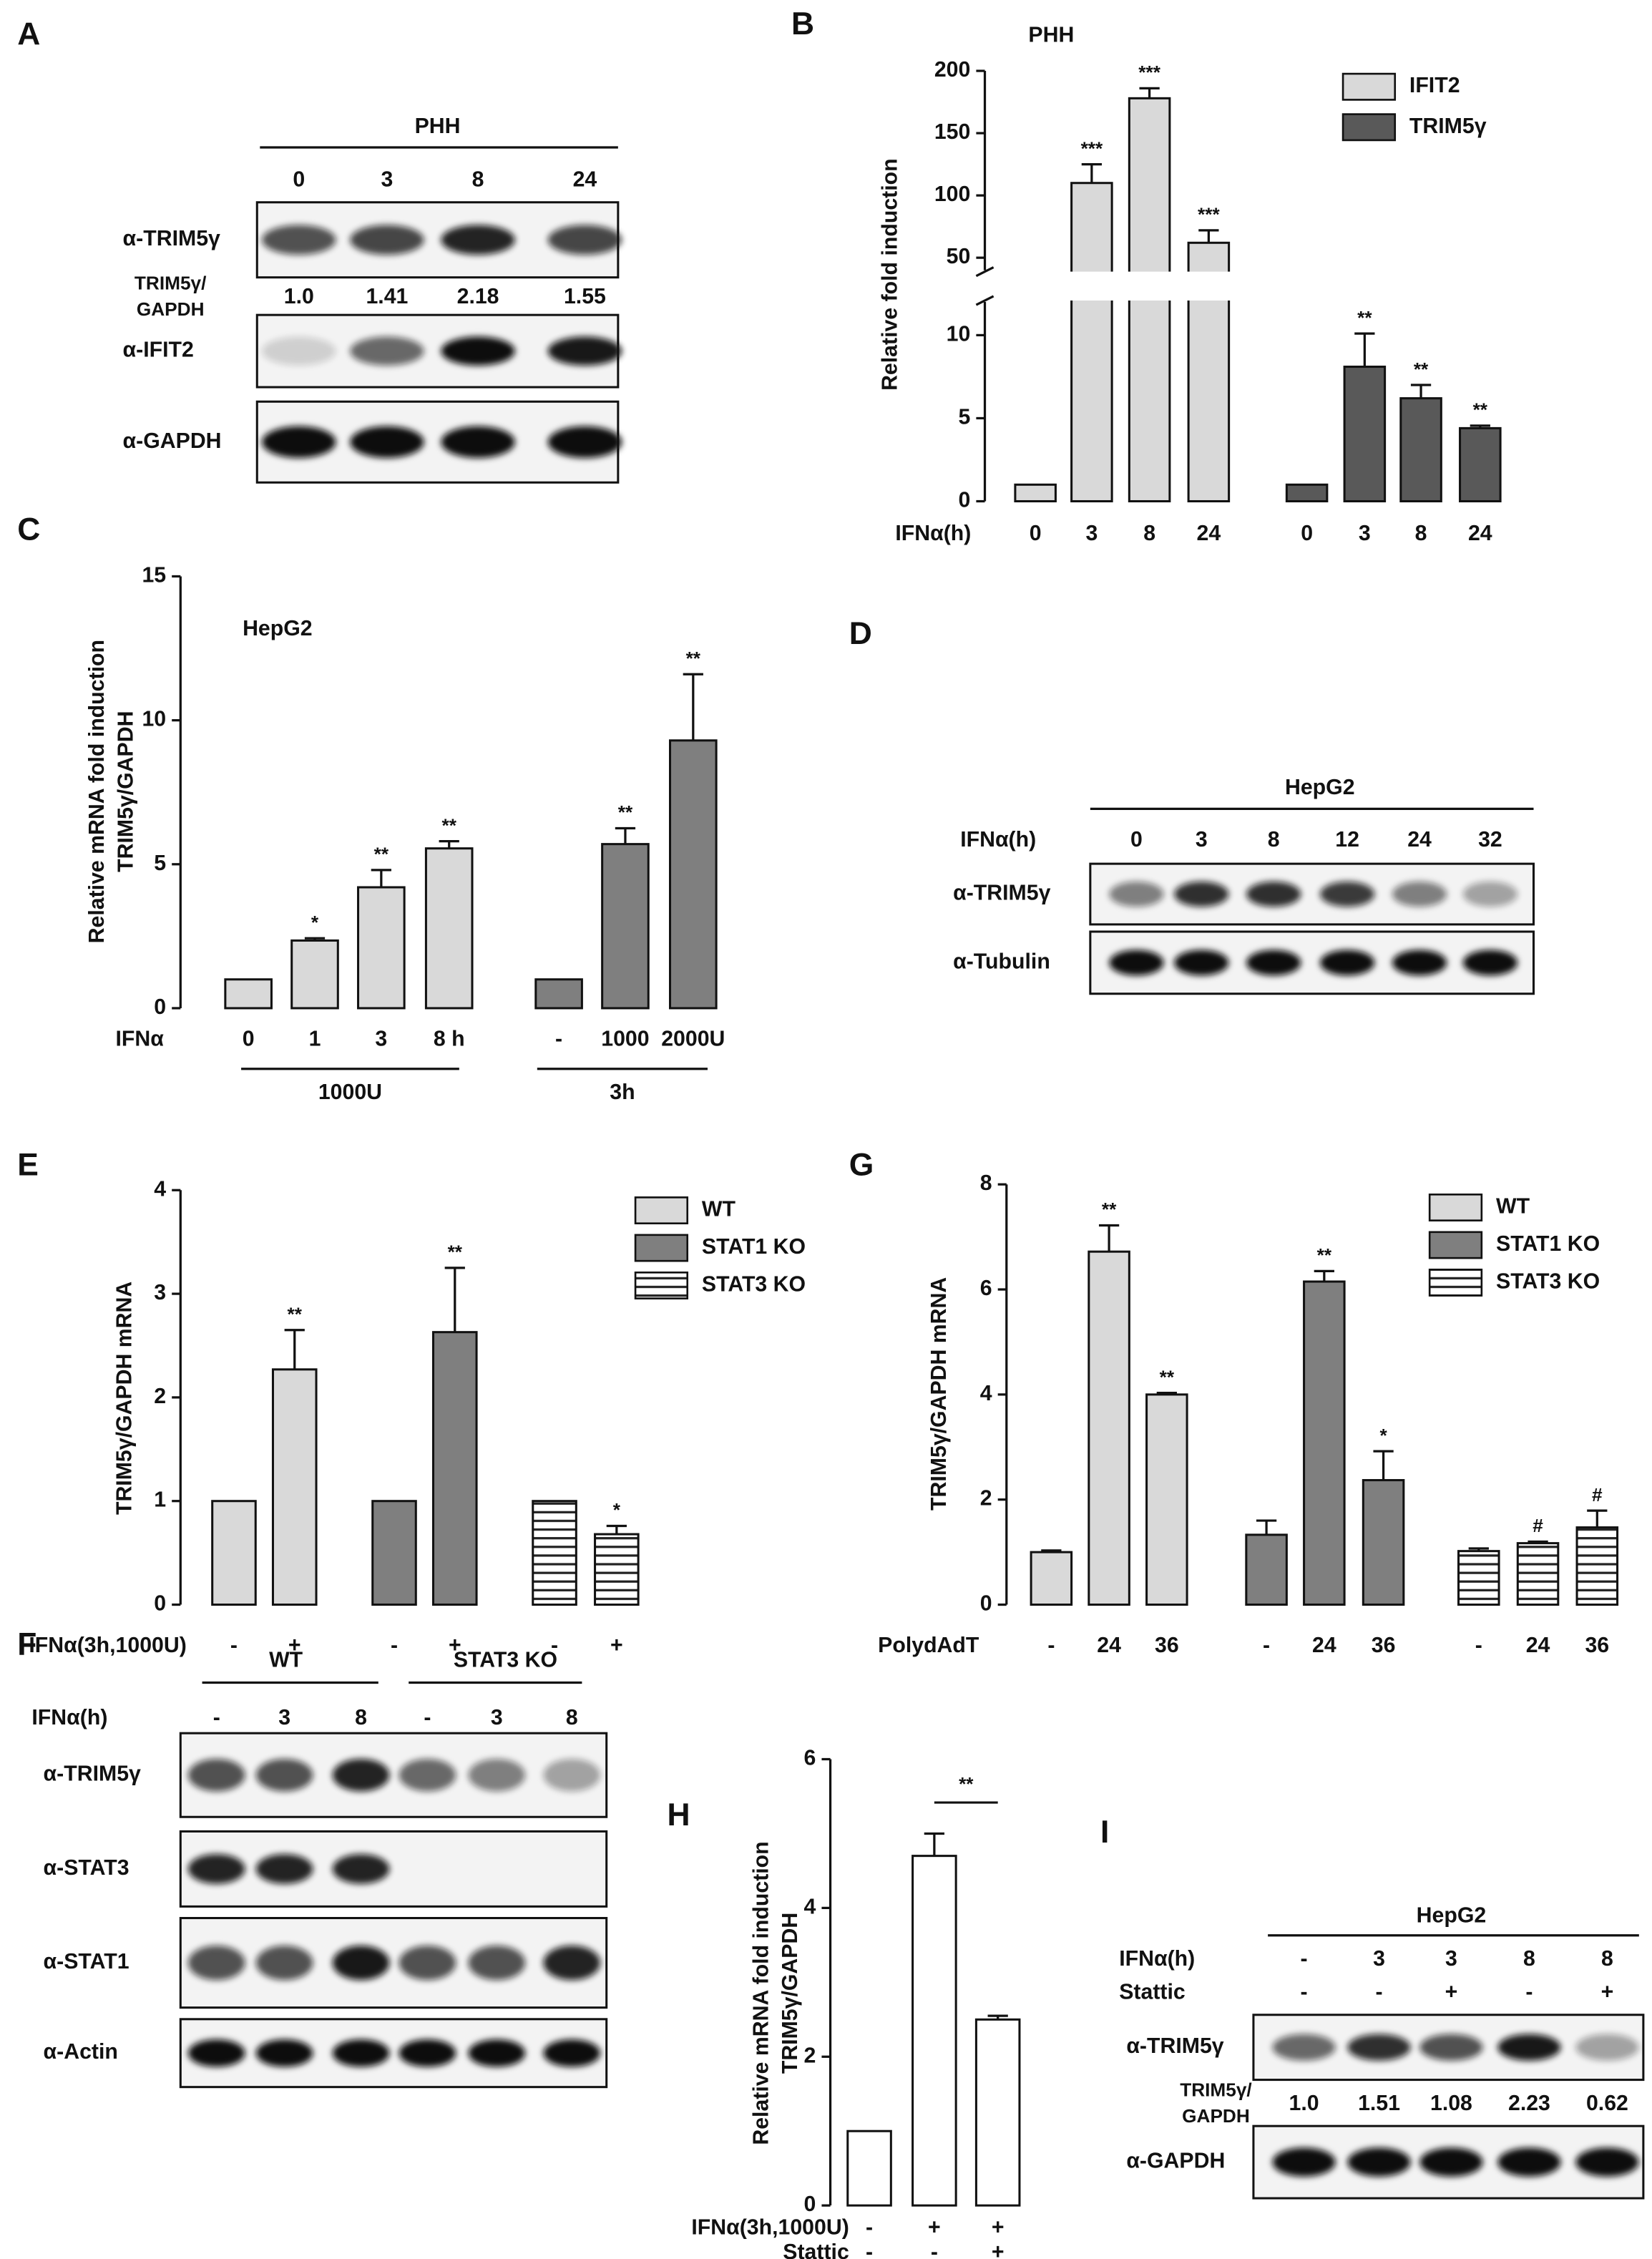 The height and width of the screenshot is (2259, 1652). I want to click on legend-swatch, so click(1455, 1207).